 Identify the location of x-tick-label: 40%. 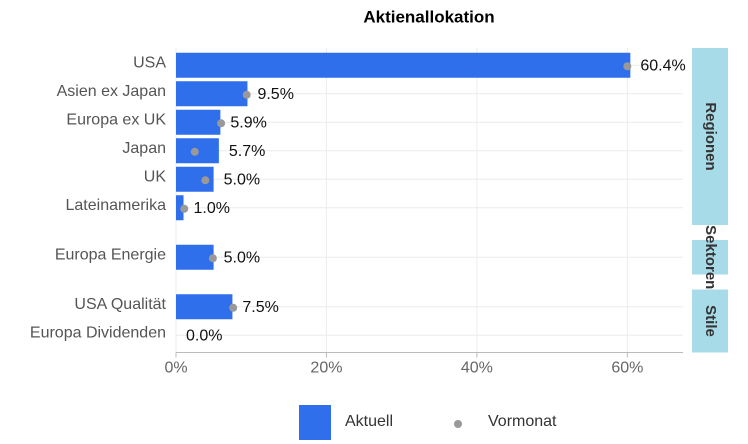
(477, 368).